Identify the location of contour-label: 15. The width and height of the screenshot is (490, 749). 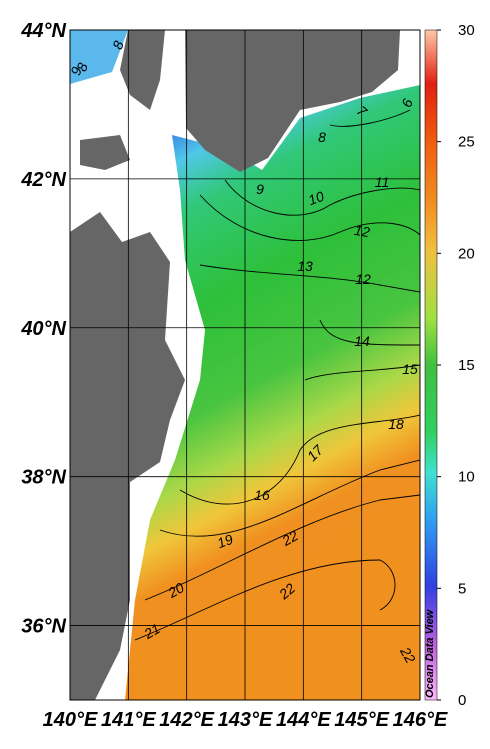
(410, 369).